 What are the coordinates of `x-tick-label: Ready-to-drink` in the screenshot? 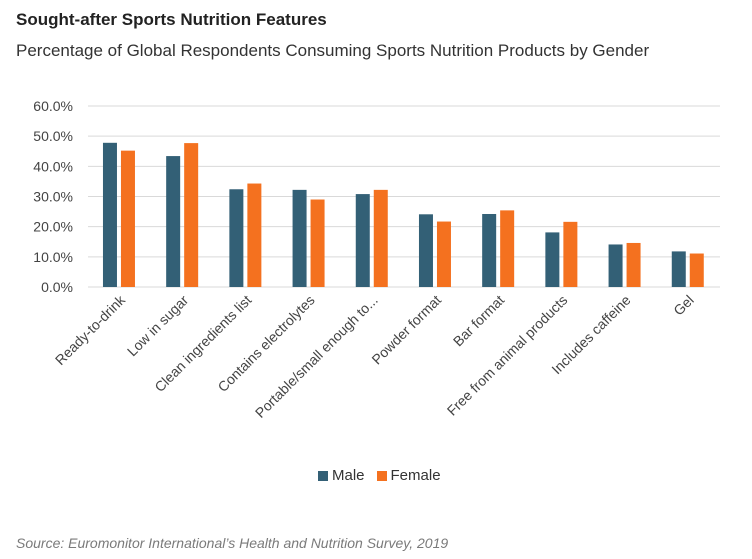 It's located at (90, 329).